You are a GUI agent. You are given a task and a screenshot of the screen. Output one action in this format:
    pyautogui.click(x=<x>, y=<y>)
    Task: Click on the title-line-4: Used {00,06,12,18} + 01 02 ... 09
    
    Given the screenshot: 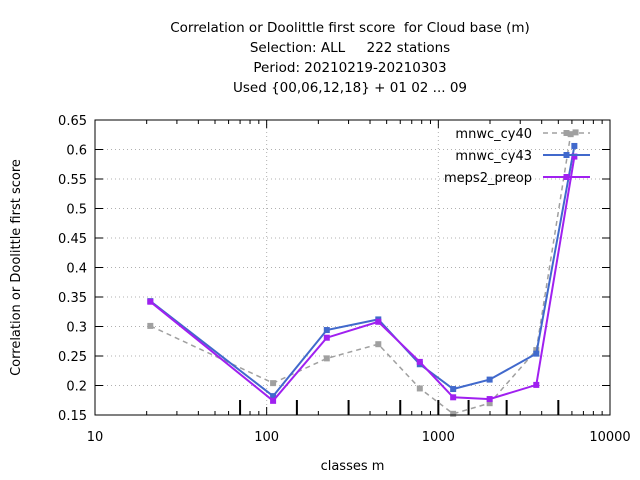 What is the action you would take?
    pyautogui.click(x=350, y=88)
    